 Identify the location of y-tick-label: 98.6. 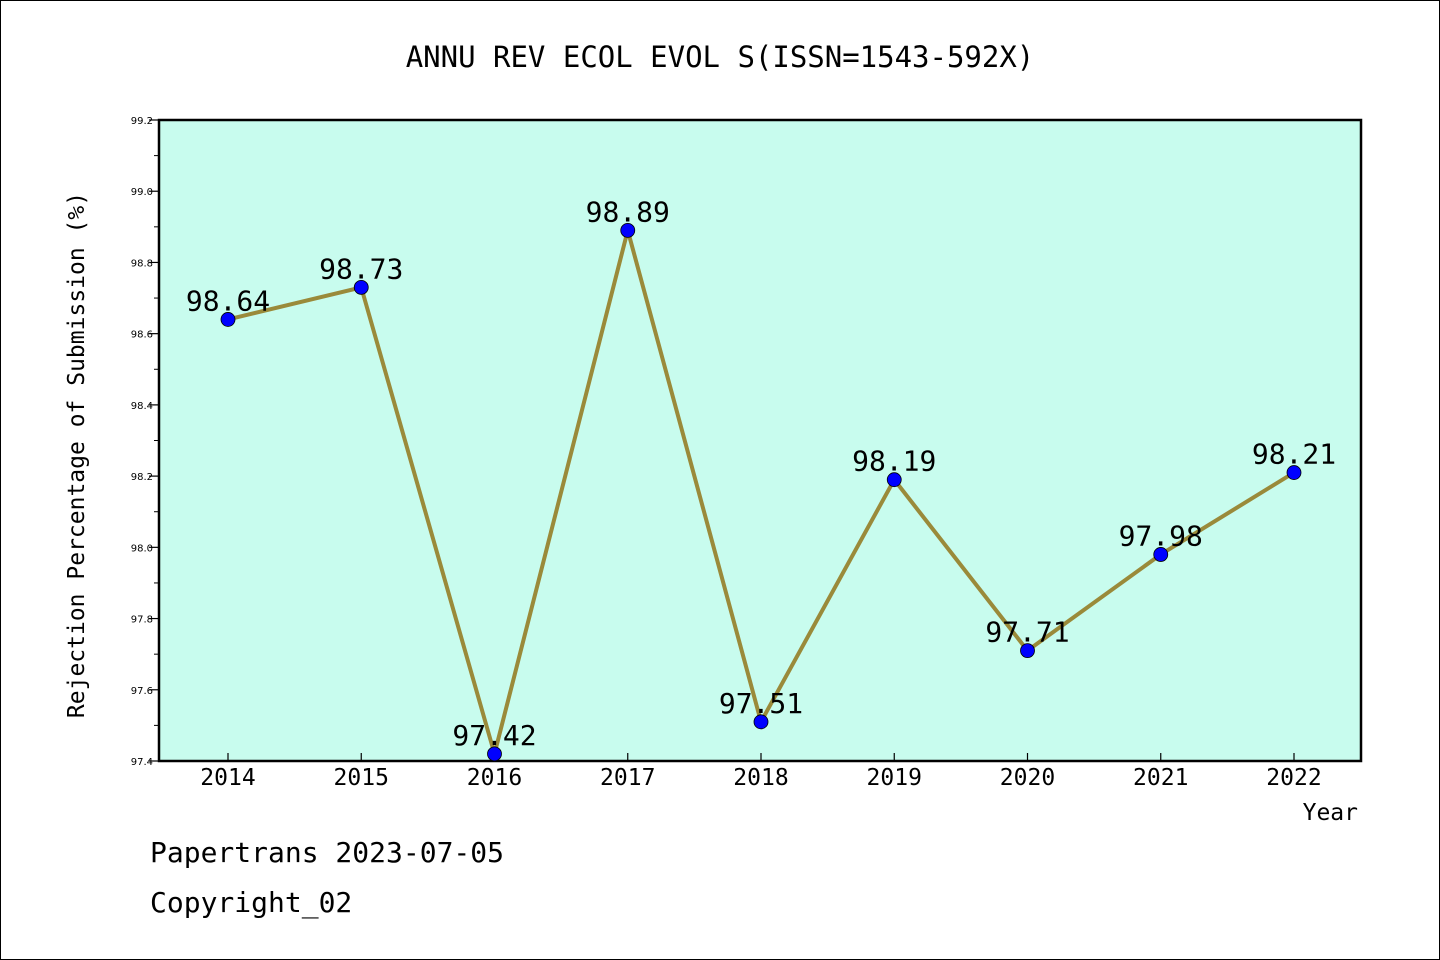
(142, 335).